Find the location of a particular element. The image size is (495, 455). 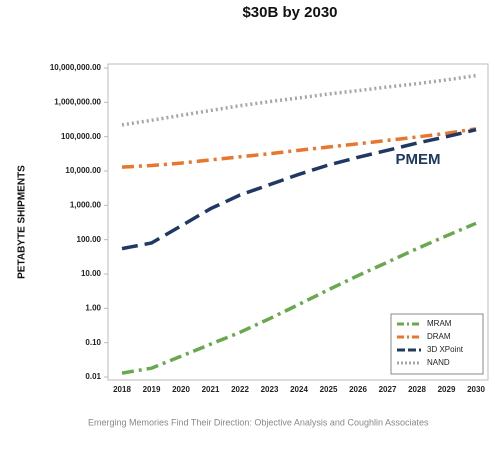

y-tick-label: 10,000,000.00 is located at coordinates (76, 67).